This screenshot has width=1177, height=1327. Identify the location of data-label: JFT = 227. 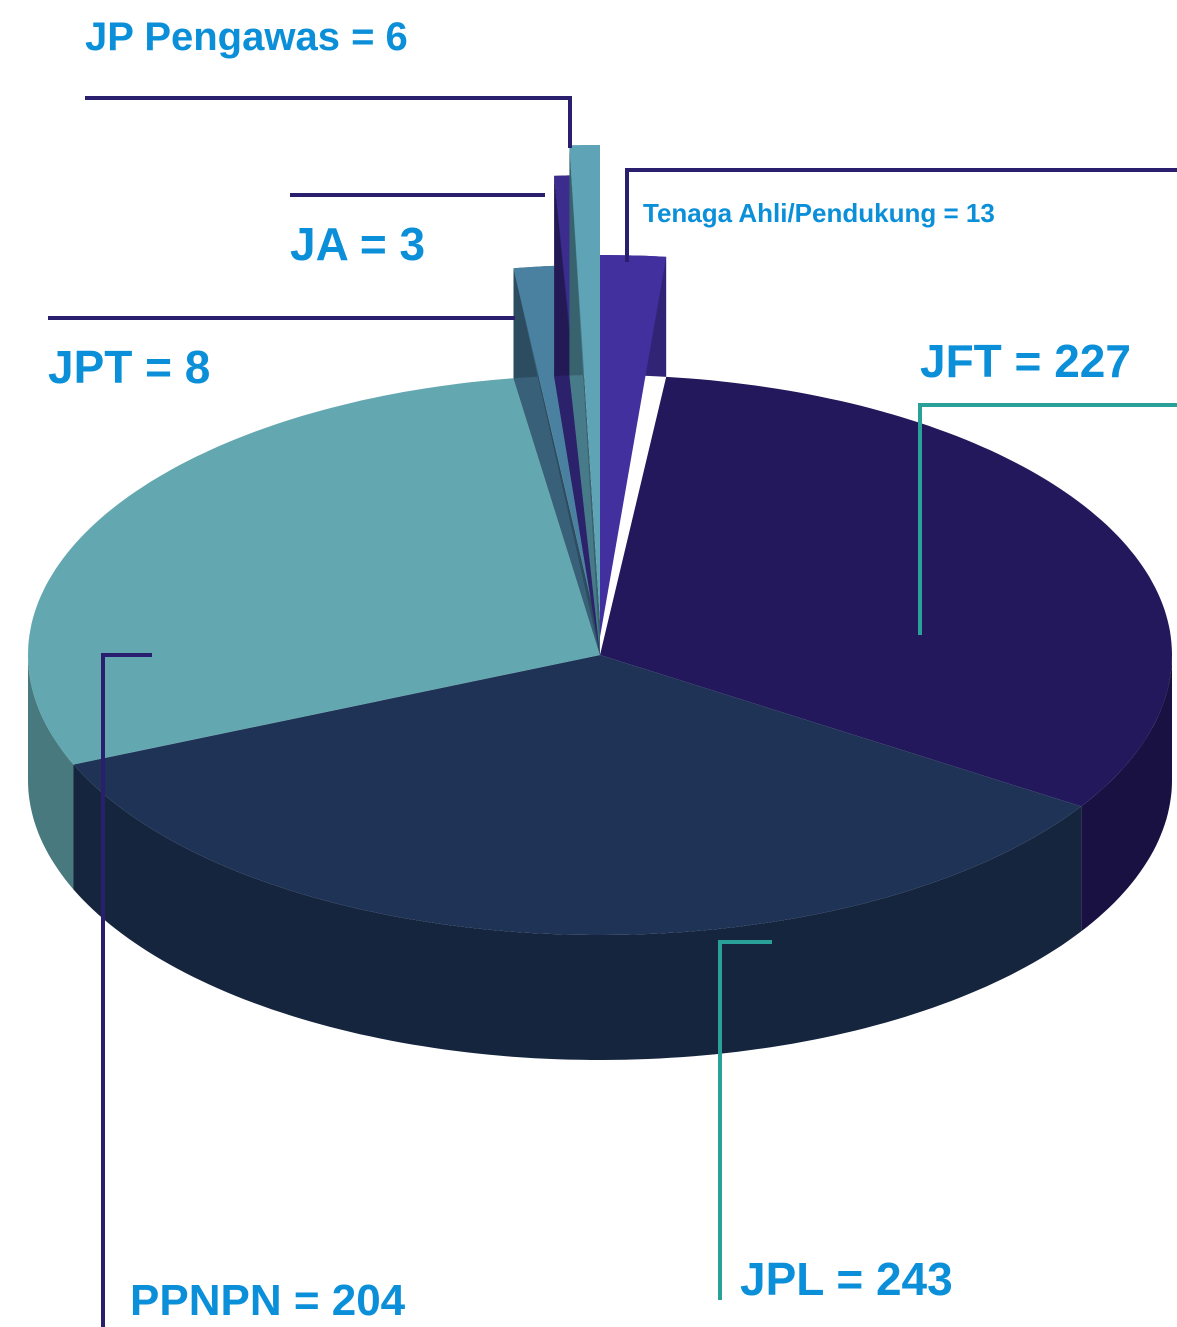
(1025, 361).